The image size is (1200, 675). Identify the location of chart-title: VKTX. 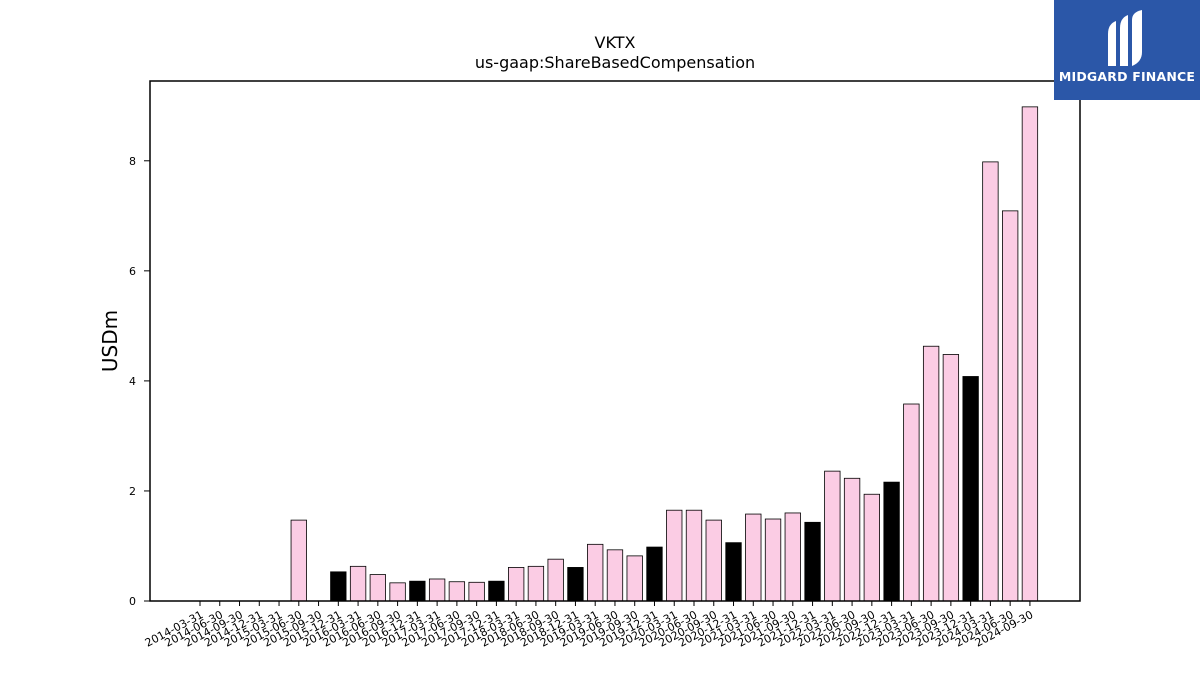
(615, 42).